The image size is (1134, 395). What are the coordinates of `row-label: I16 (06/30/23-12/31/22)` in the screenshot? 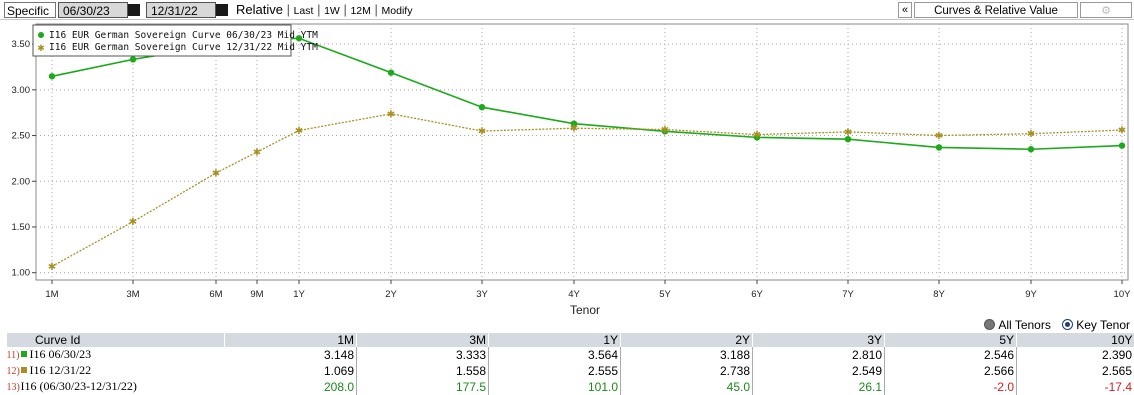 It's located at (79, 386).